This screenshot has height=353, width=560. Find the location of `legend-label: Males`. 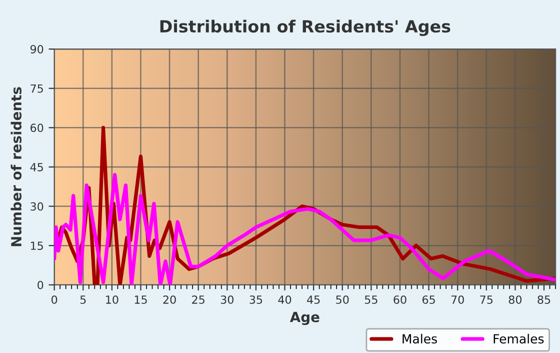

legend-label: Males is located at coordinates (419, 339).